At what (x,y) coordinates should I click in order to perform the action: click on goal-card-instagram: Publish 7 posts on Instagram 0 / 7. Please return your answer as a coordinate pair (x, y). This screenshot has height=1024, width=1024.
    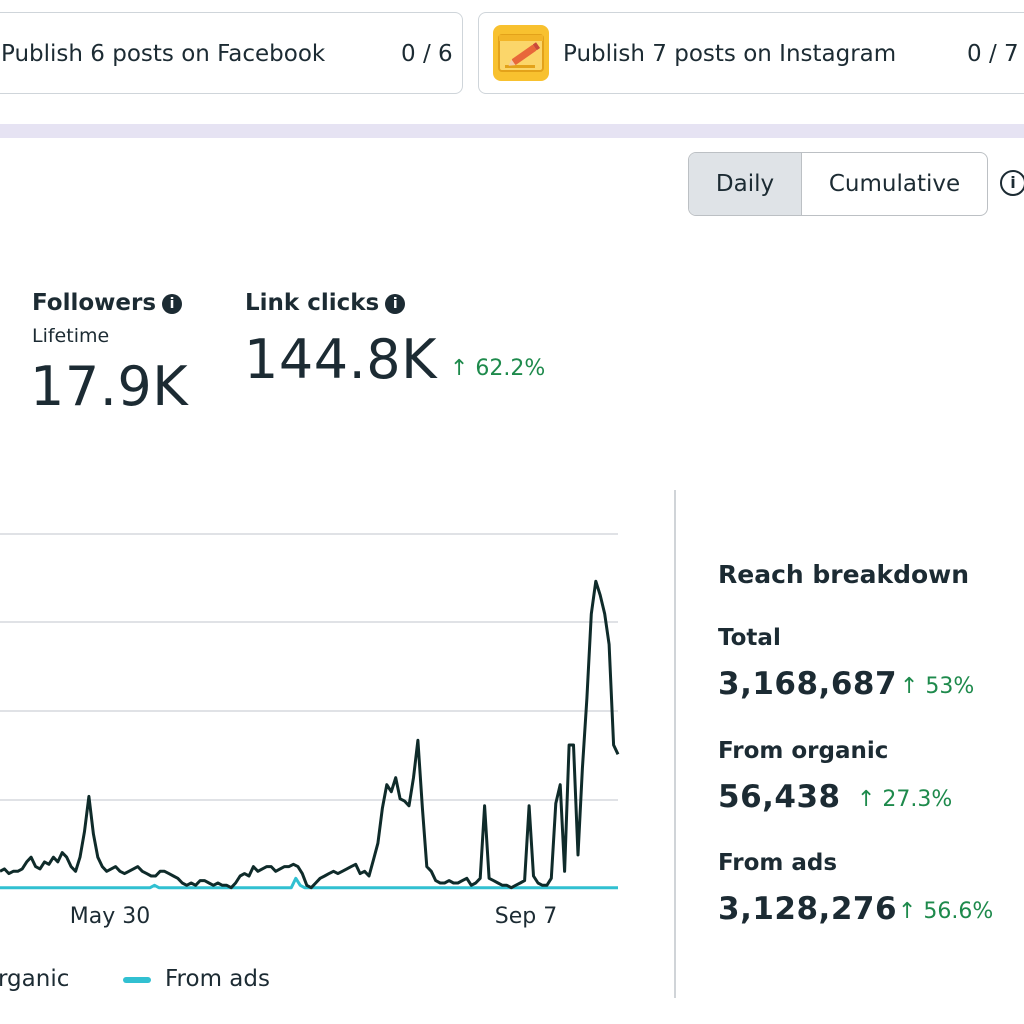
    Looking at the image, I should click on (751, 53).